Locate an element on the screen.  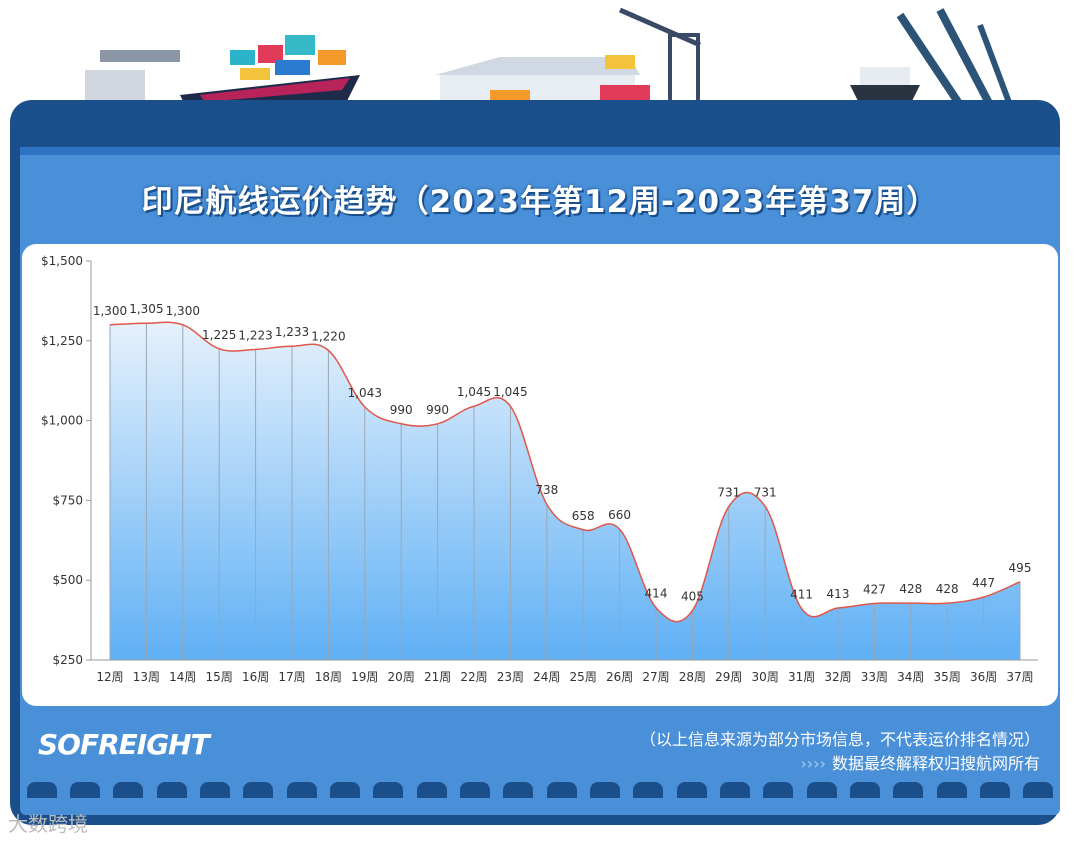
x-tick-label: 29周 is located at coordinates (728, 677).